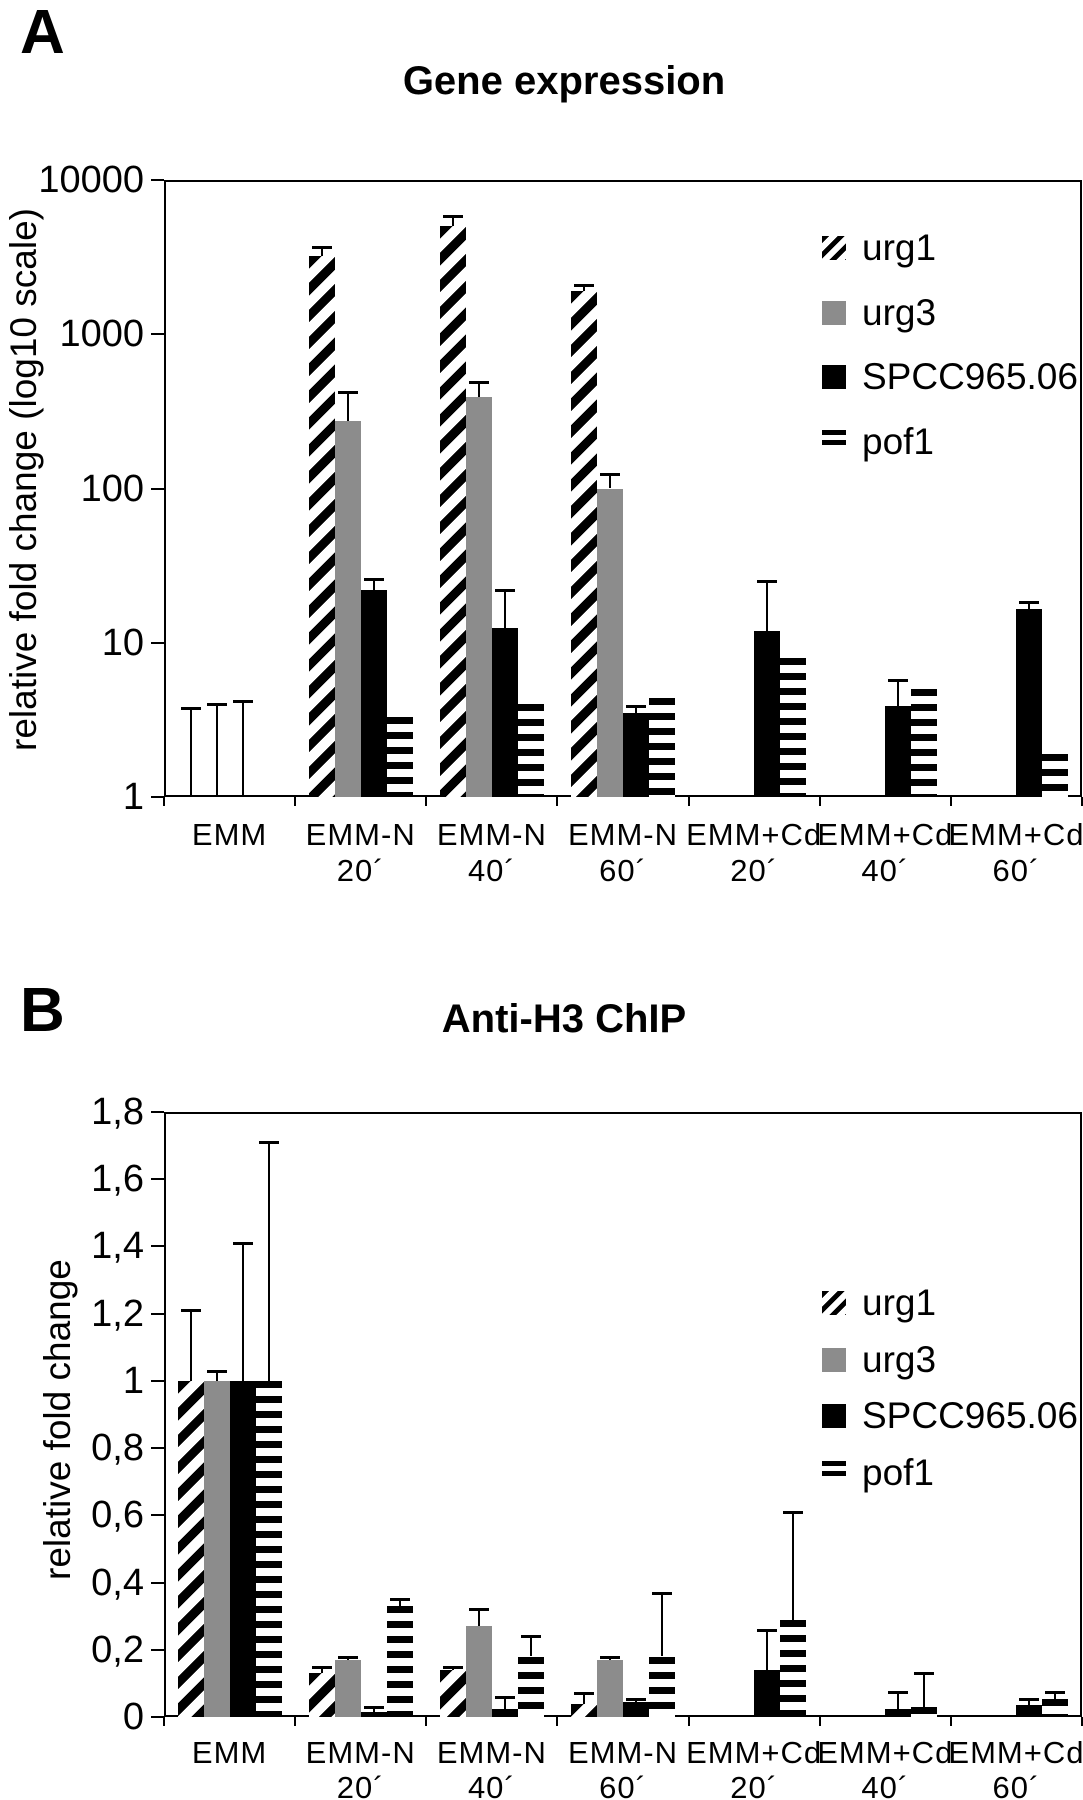 This screenshot has height=1800, width=1083. Describe the element at coordinates (834, 377) in the screenshot. I see `legend-swatch-SPCC965.06` at that location.